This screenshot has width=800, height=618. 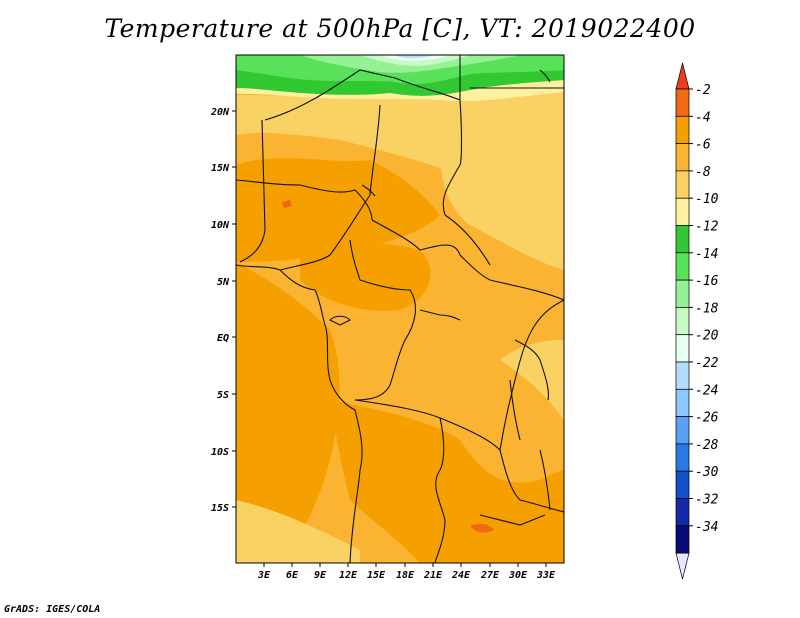 I want to click on colorbar-label: -10, so click(x=707, y=199).